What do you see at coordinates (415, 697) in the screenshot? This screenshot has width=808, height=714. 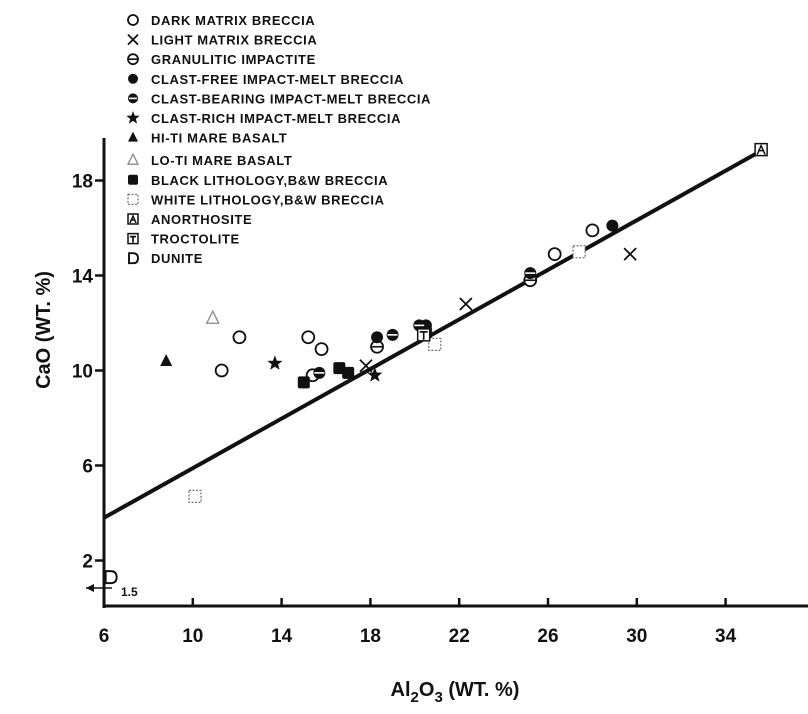 I see `x-axis-title-sub-2: 2` at bounding box center [415, 697].